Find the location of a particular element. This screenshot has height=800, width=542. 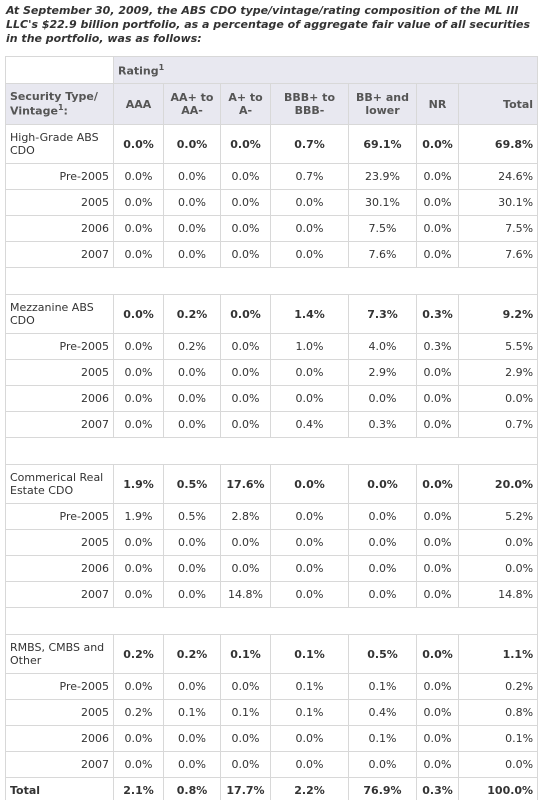

value-cell: 30.1% is located at coordinates (498, 202).